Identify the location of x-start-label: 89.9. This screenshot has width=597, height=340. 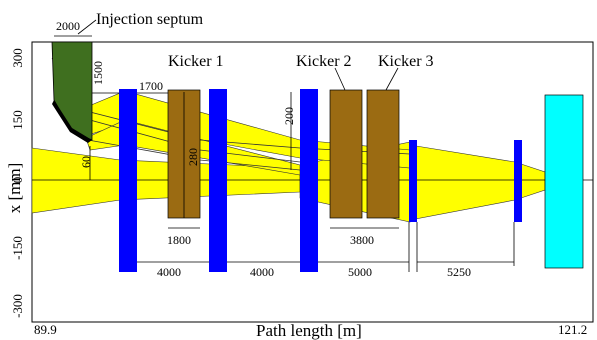
(45, 329).